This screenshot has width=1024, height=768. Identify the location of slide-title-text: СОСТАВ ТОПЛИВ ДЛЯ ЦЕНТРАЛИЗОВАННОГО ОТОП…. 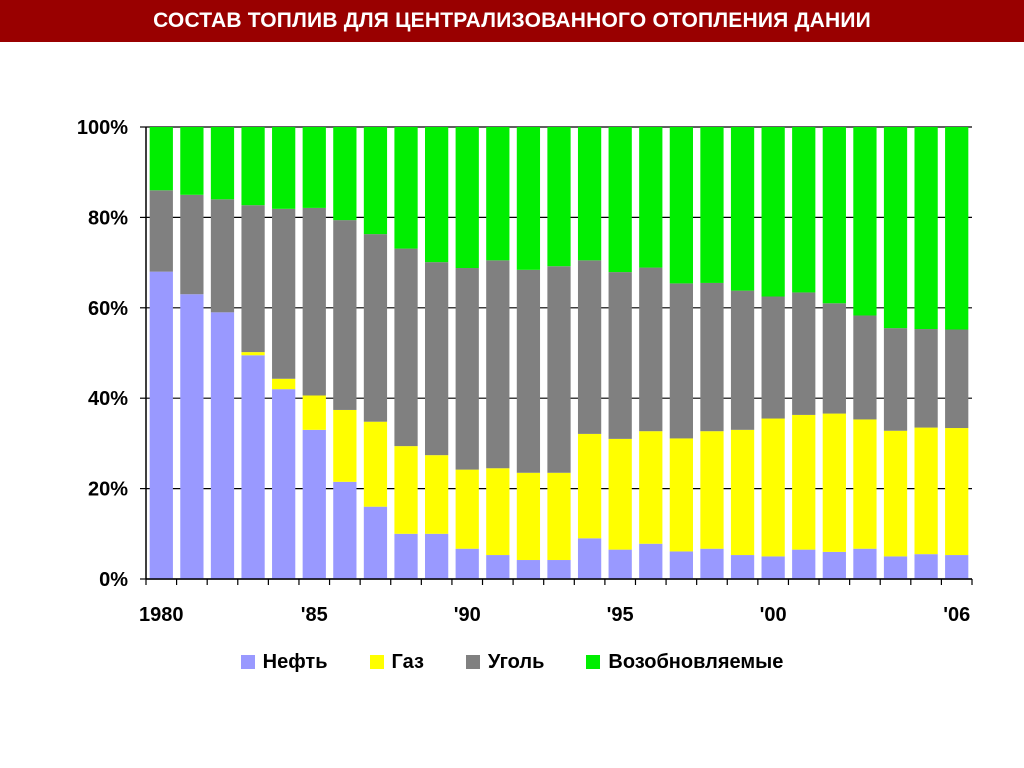
(512, 20).